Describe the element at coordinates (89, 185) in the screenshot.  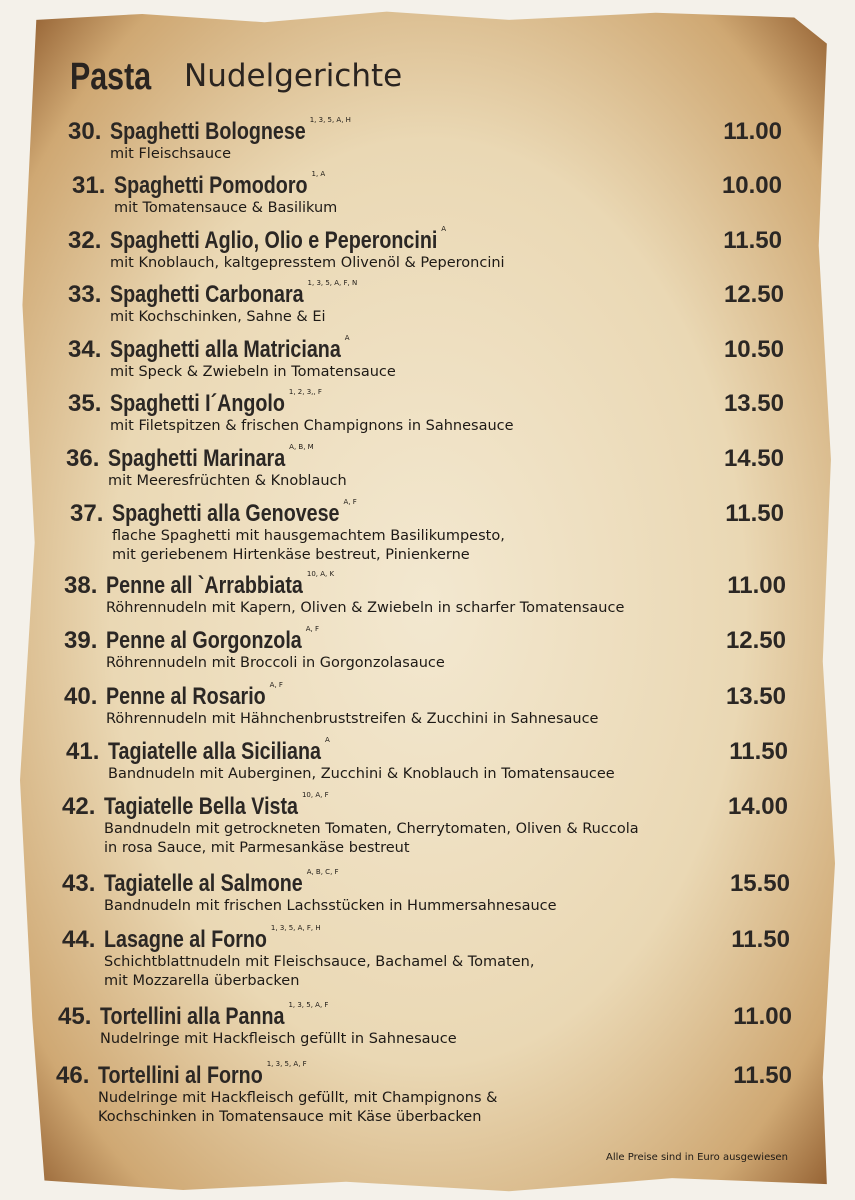
I see `item-number: 31.` at that location.